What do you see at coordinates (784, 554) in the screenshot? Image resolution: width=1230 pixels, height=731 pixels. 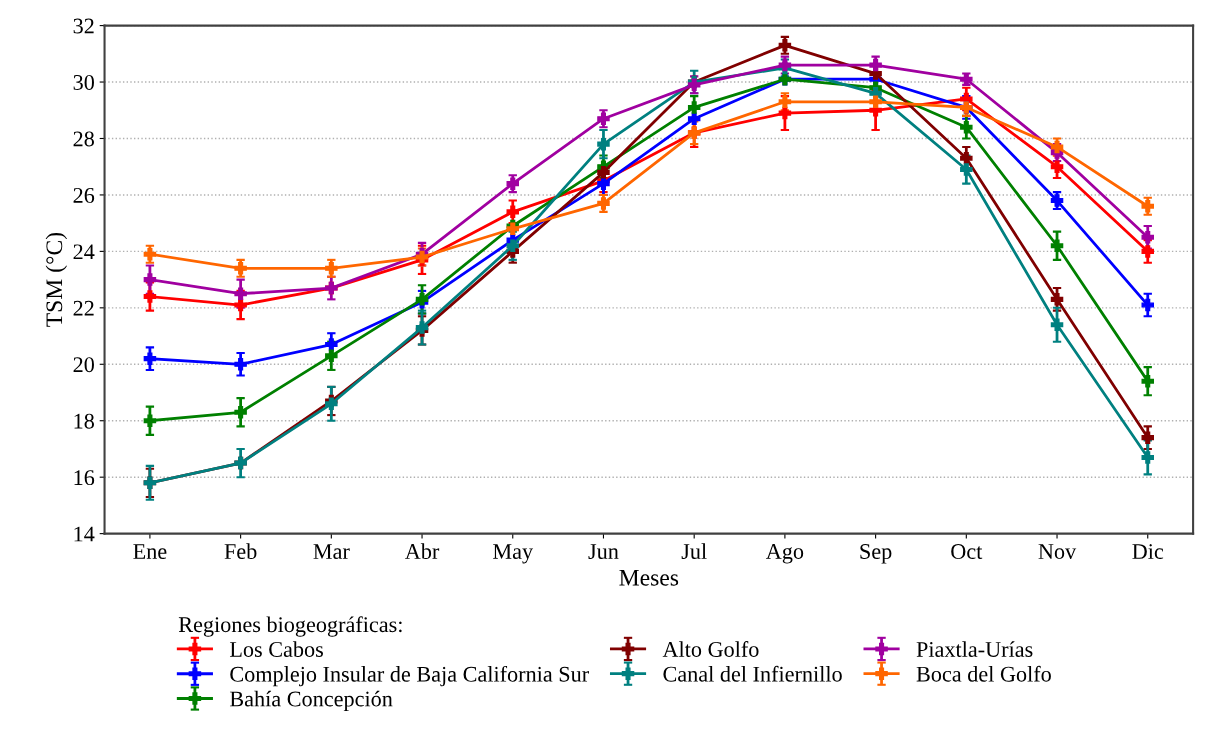 I see `x-tick-label: Ago` at bounding box center [784, 554].